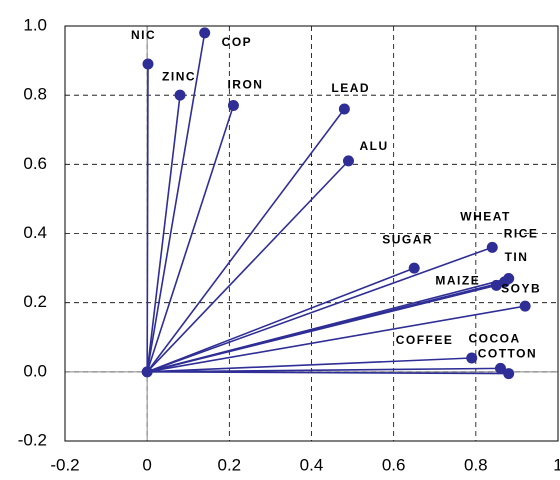  What do you see at coordinates (146, 464) in the screenshot?
I see `x-tick-label: 0` at bounding box center [146, 464].